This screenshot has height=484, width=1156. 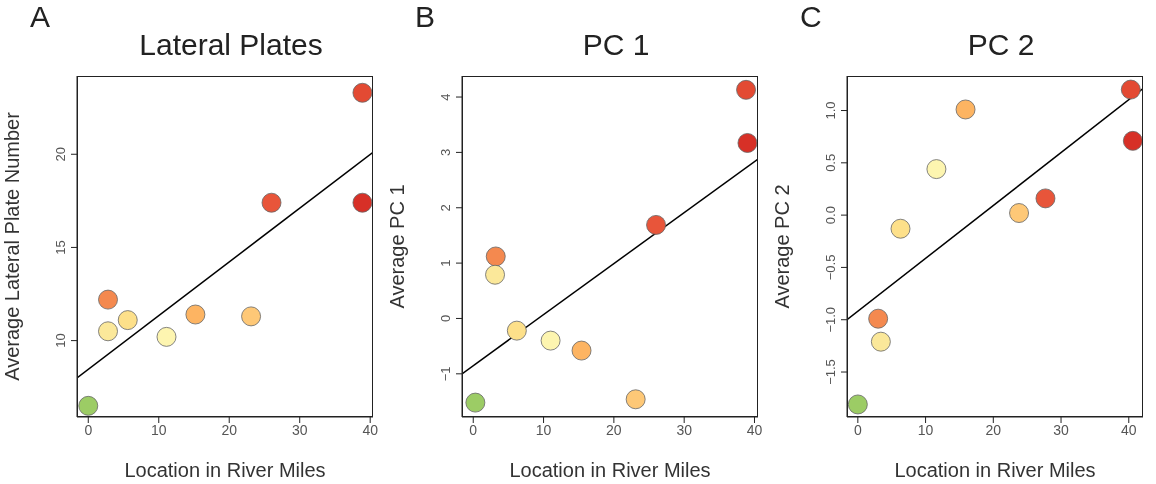 I want to click on y-tick-label: 20, so click(x=60, y=154).